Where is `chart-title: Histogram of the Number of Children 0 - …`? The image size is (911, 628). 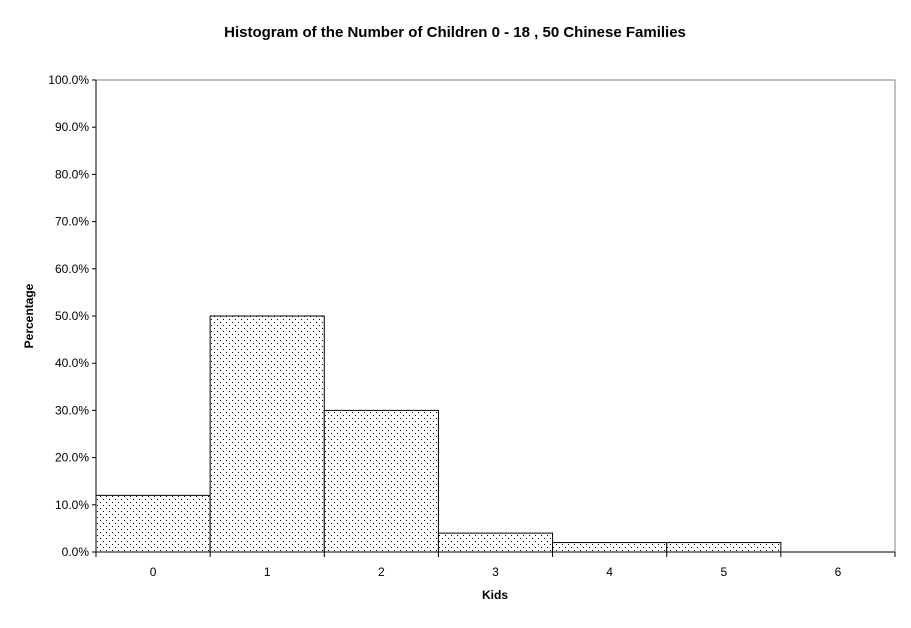 chart-title: Histogram of the Number of Children 0 - … is located at coordinates (455, 32).